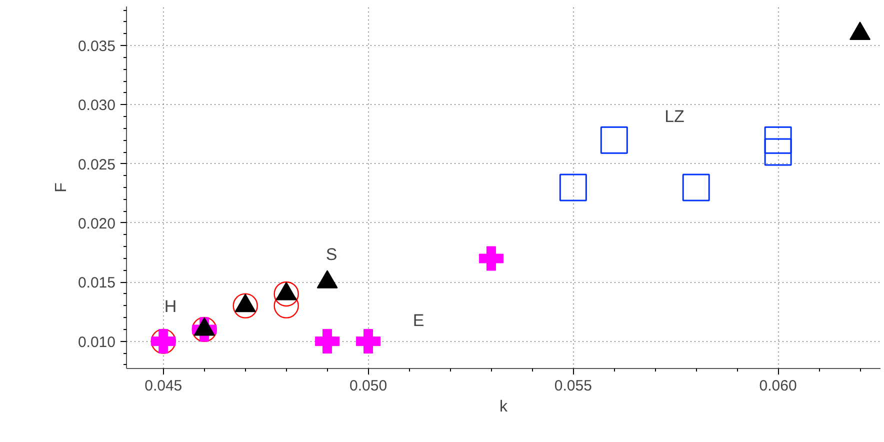 Image resolution: width=884 pixels, height=442 pixels. I want to click on y-tick-label: 0.030, so click(97, 105).